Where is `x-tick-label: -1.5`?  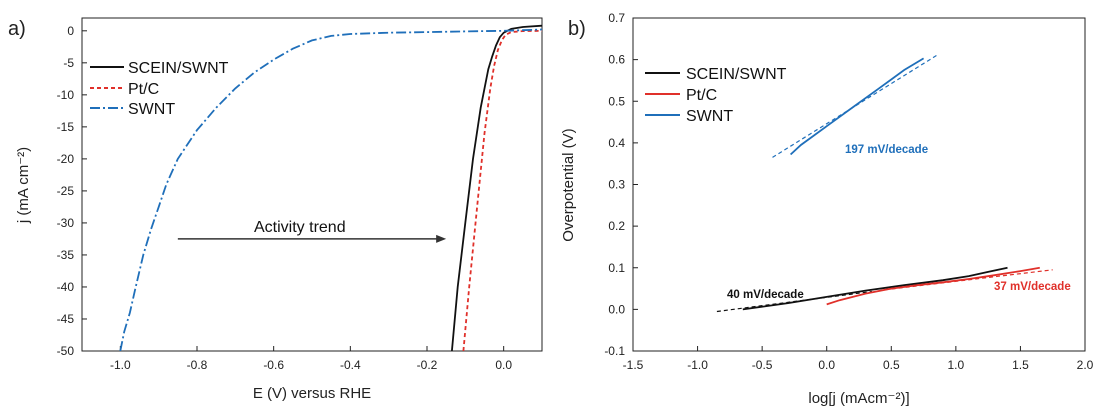
x-tick-label: -1.5 is located at coordinates (633, 365).